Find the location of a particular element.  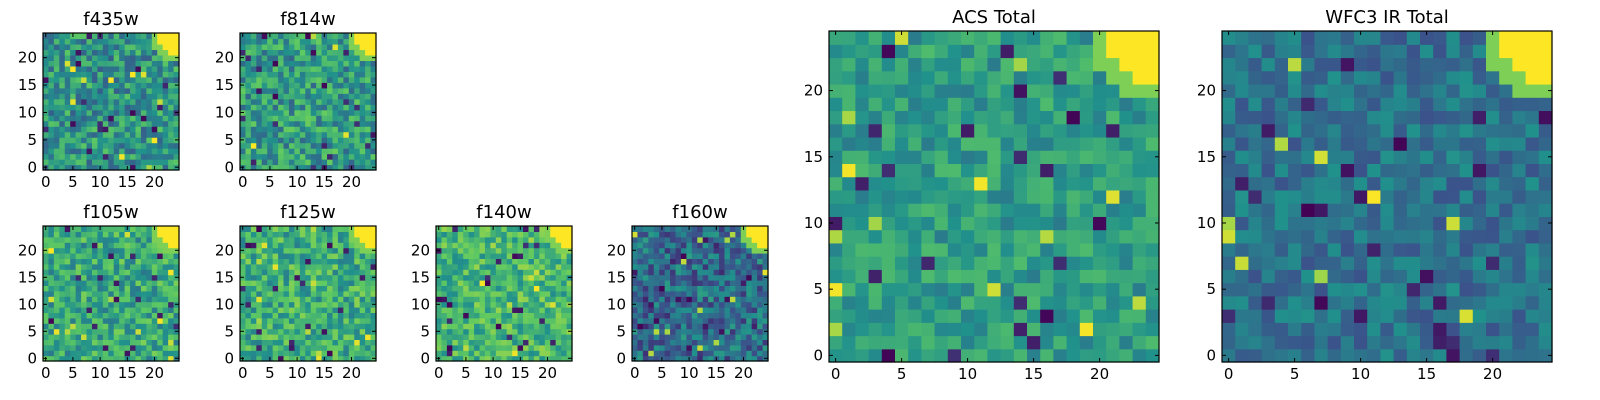

heatmap-cells is located at coordinates (504, 294).